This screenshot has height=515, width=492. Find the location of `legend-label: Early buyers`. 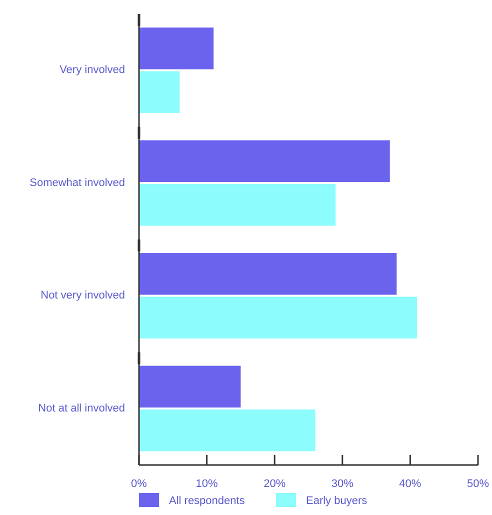

legend-label: Early buyers is located at coordinates (337, 501).